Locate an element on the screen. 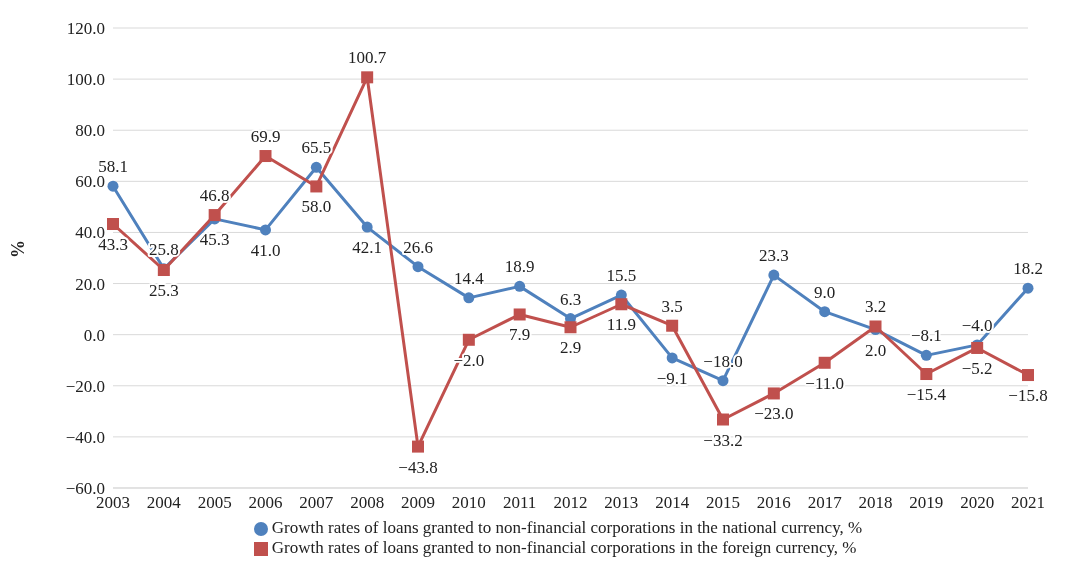 The image size is (1066, 575). data-label: −43.8 is located at coordinates (418, 467).